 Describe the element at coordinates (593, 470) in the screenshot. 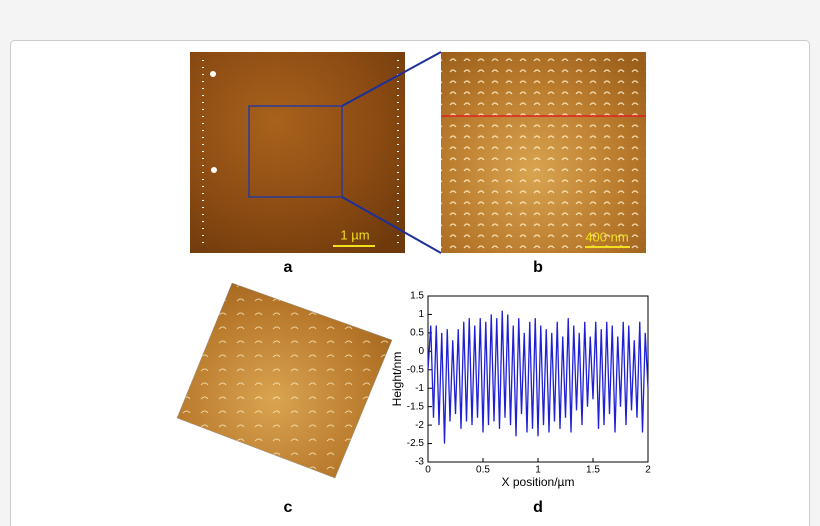

I see `x-tick-label: 1.5` at that location.